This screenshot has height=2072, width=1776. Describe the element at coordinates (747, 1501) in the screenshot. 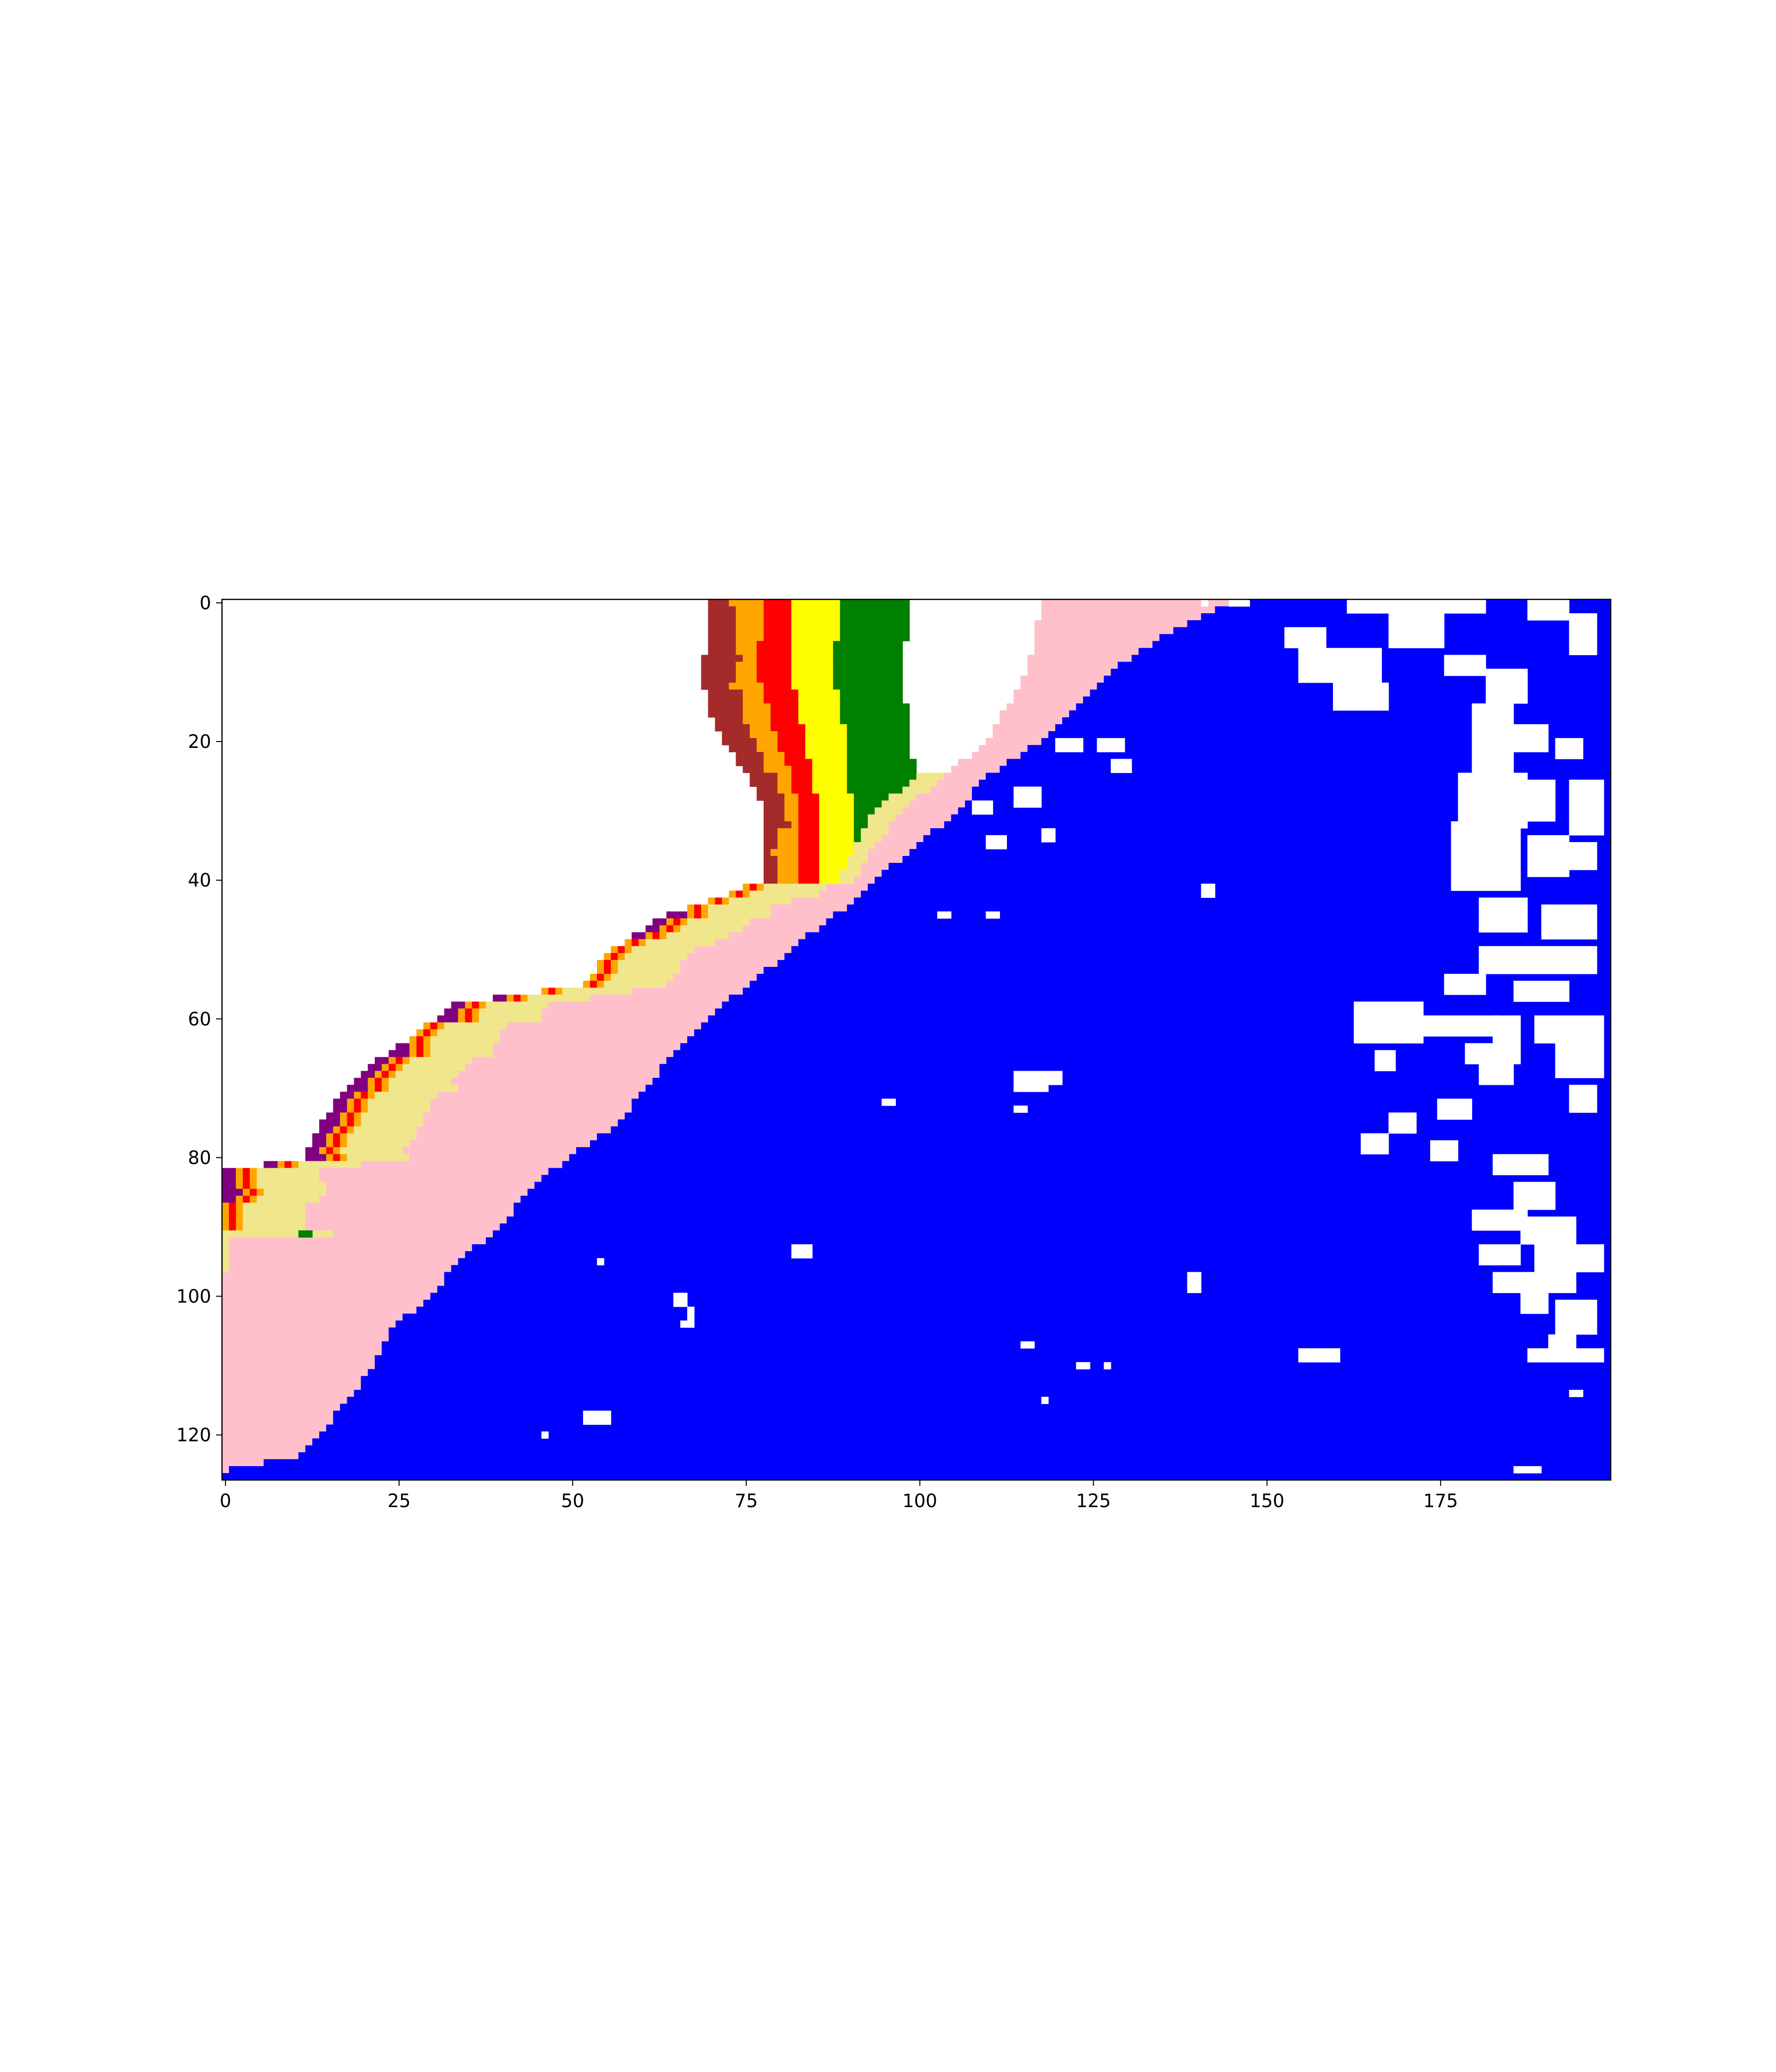

I see `x-tick-label: 75` at that location.